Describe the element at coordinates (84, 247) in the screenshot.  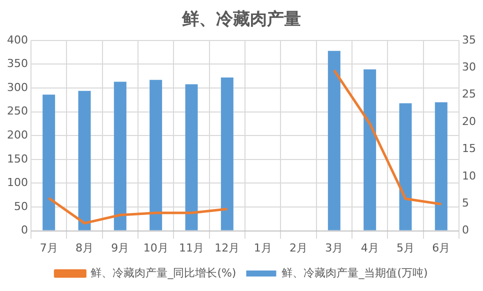
I see `x-tick-label: 8月` at that location.